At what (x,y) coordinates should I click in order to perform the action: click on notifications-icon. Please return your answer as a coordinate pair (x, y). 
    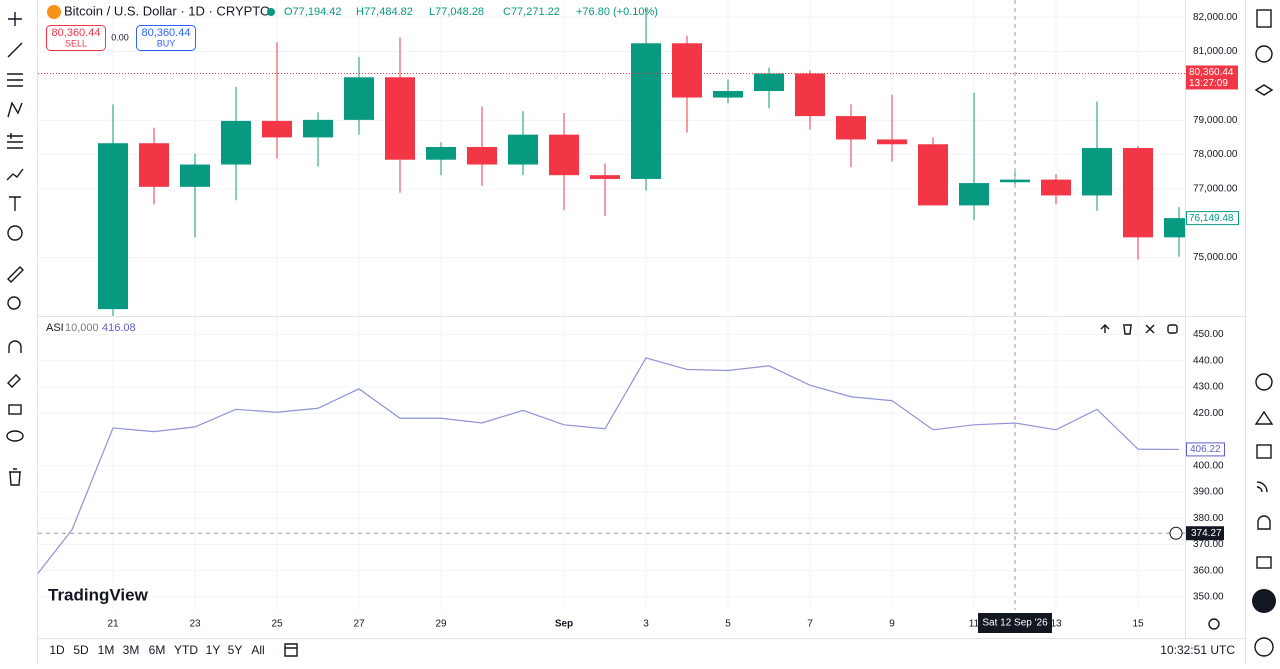
    Looking at the image, I should click on (1264, 522).